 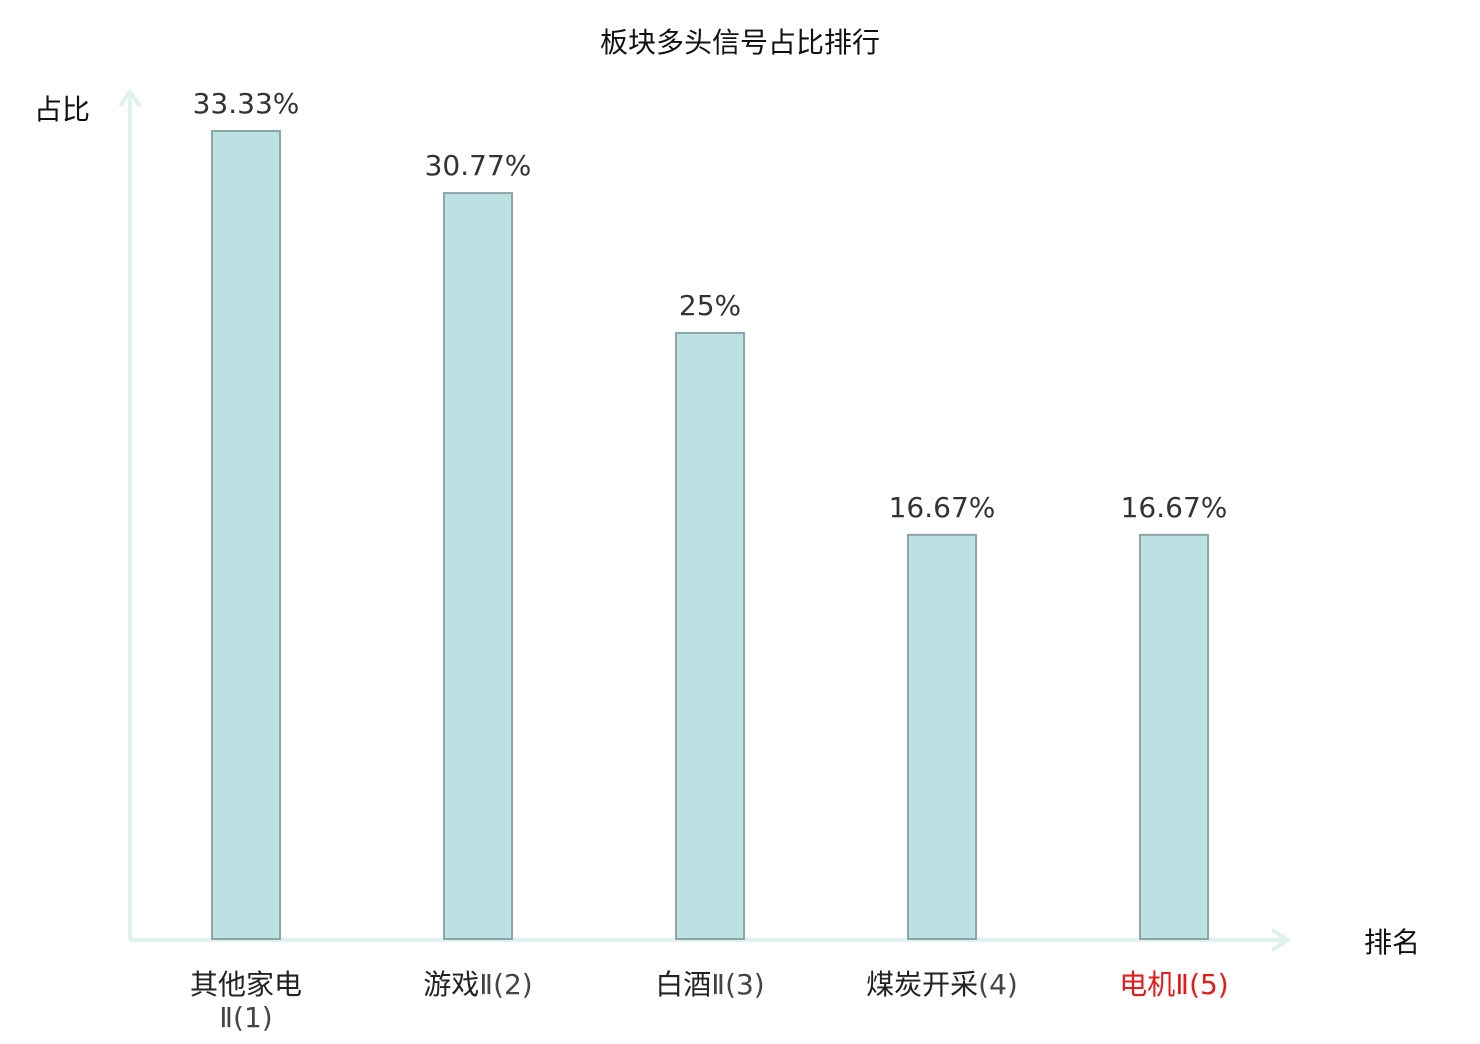 I want to click on x-axis: 排名, so click(x=775, y=942).